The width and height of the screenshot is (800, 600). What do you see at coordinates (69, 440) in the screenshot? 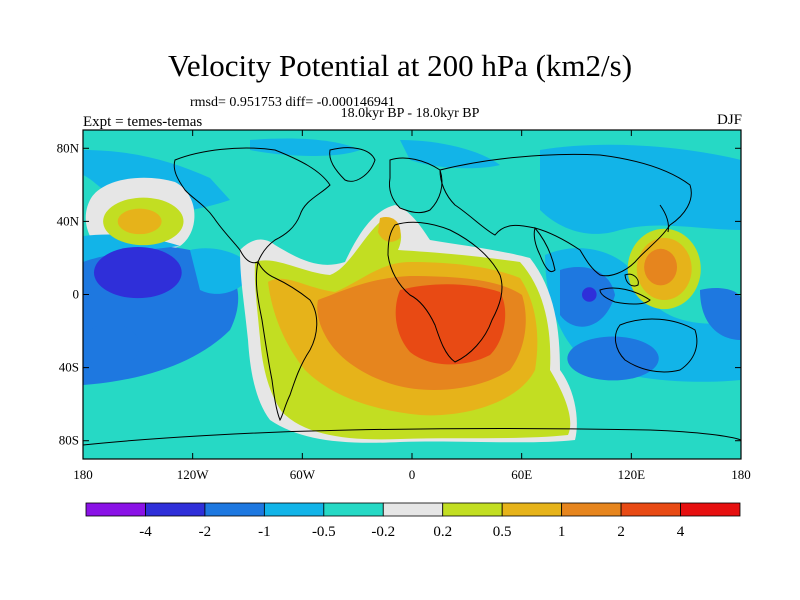
I see `lat-tick-label: 80S` at bounding box center [69, 440].